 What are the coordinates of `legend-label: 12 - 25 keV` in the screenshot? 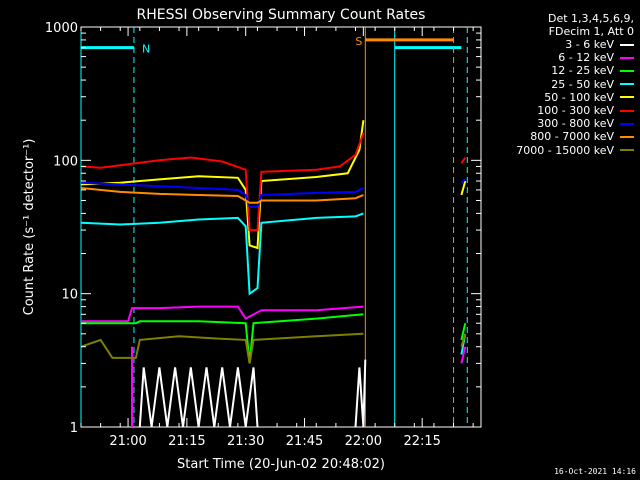 It's located at (582, 71).